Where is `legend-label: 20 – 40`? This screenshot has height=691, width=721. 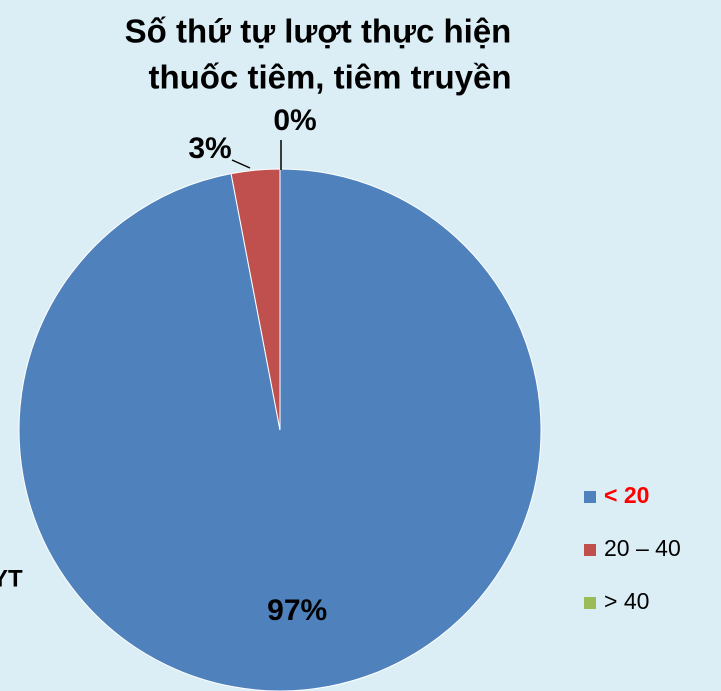 legend-label: 20 – 40 is located at coordinates (642, 548).